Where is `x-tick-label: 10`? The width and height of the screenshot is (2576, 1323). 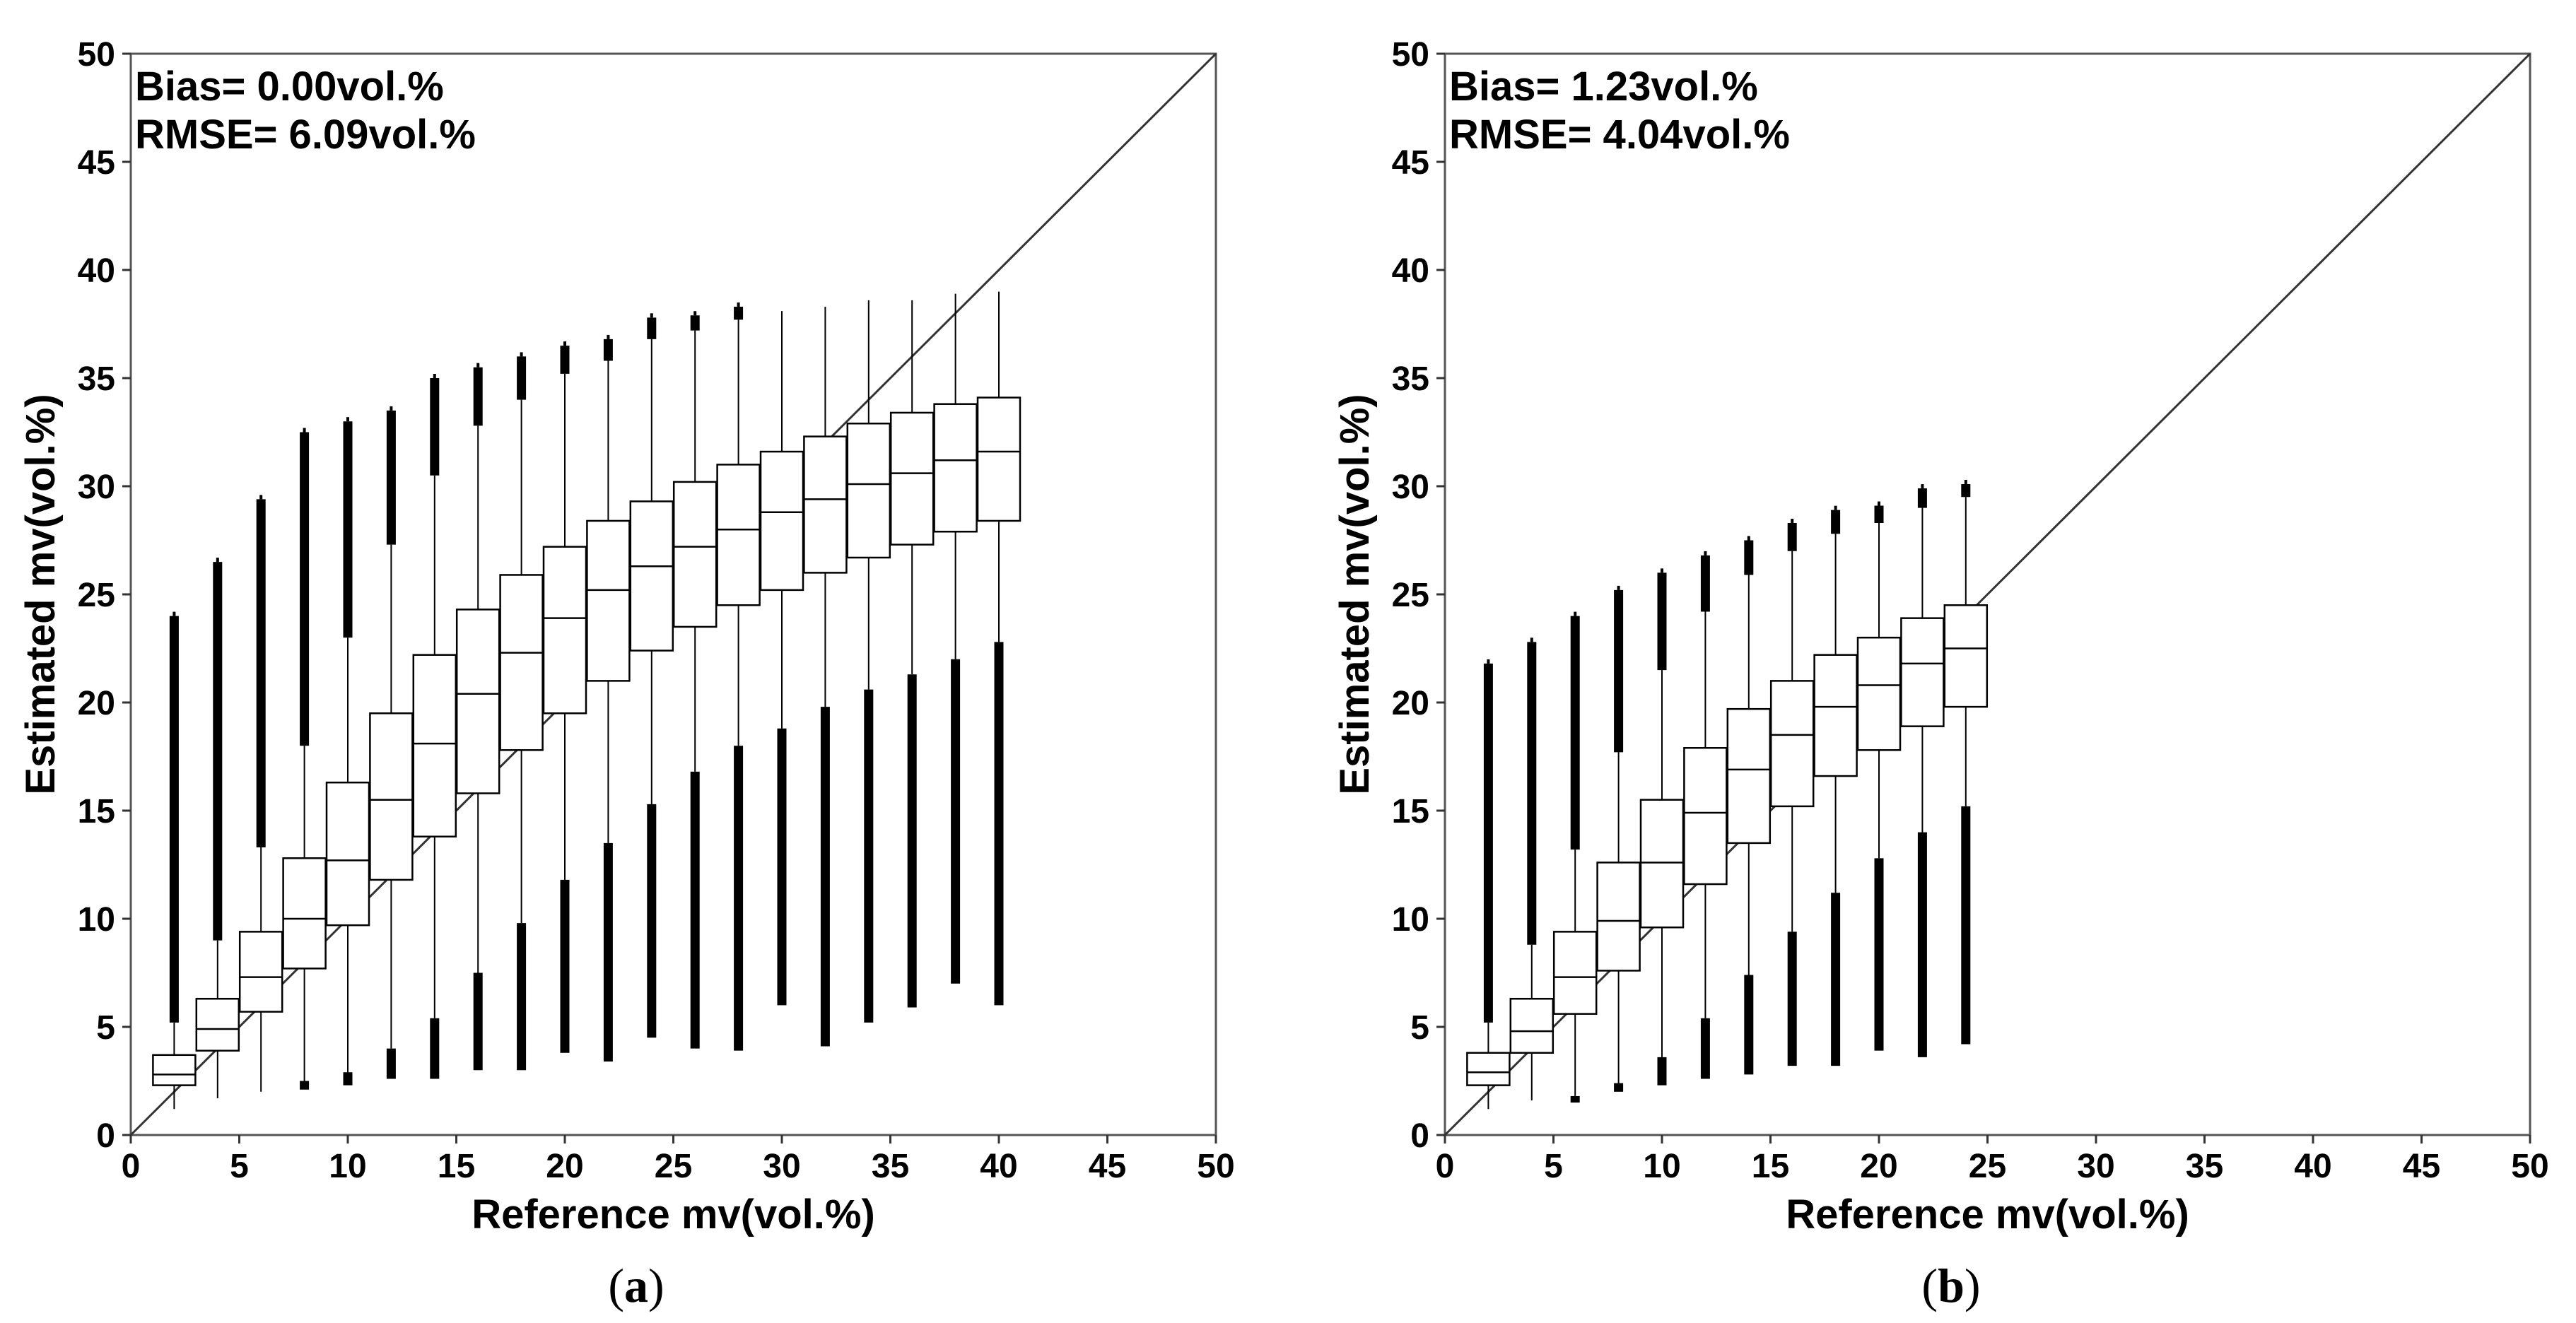
x-tick-label: 10 is located at coordinates (1661, 1167).